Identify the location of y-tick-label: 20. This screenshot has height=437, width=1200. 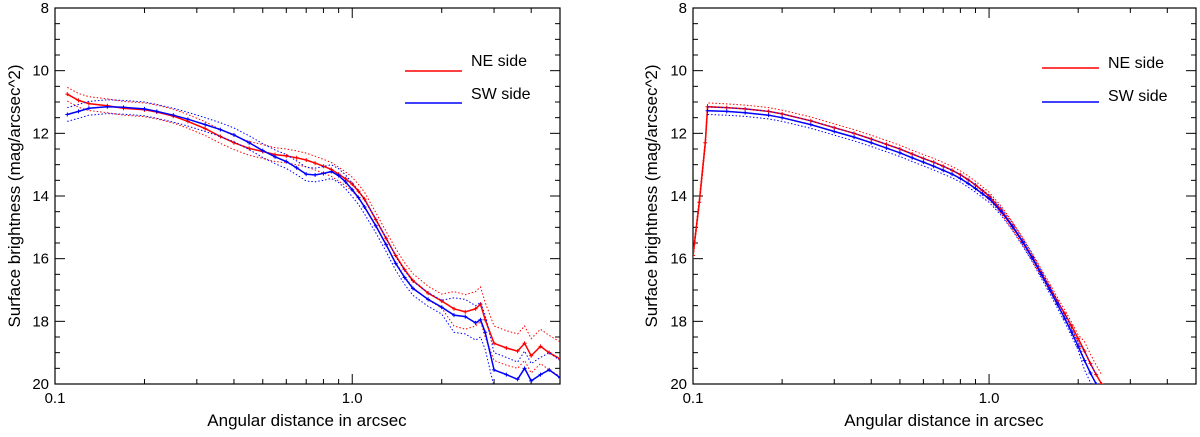
(40, 384).